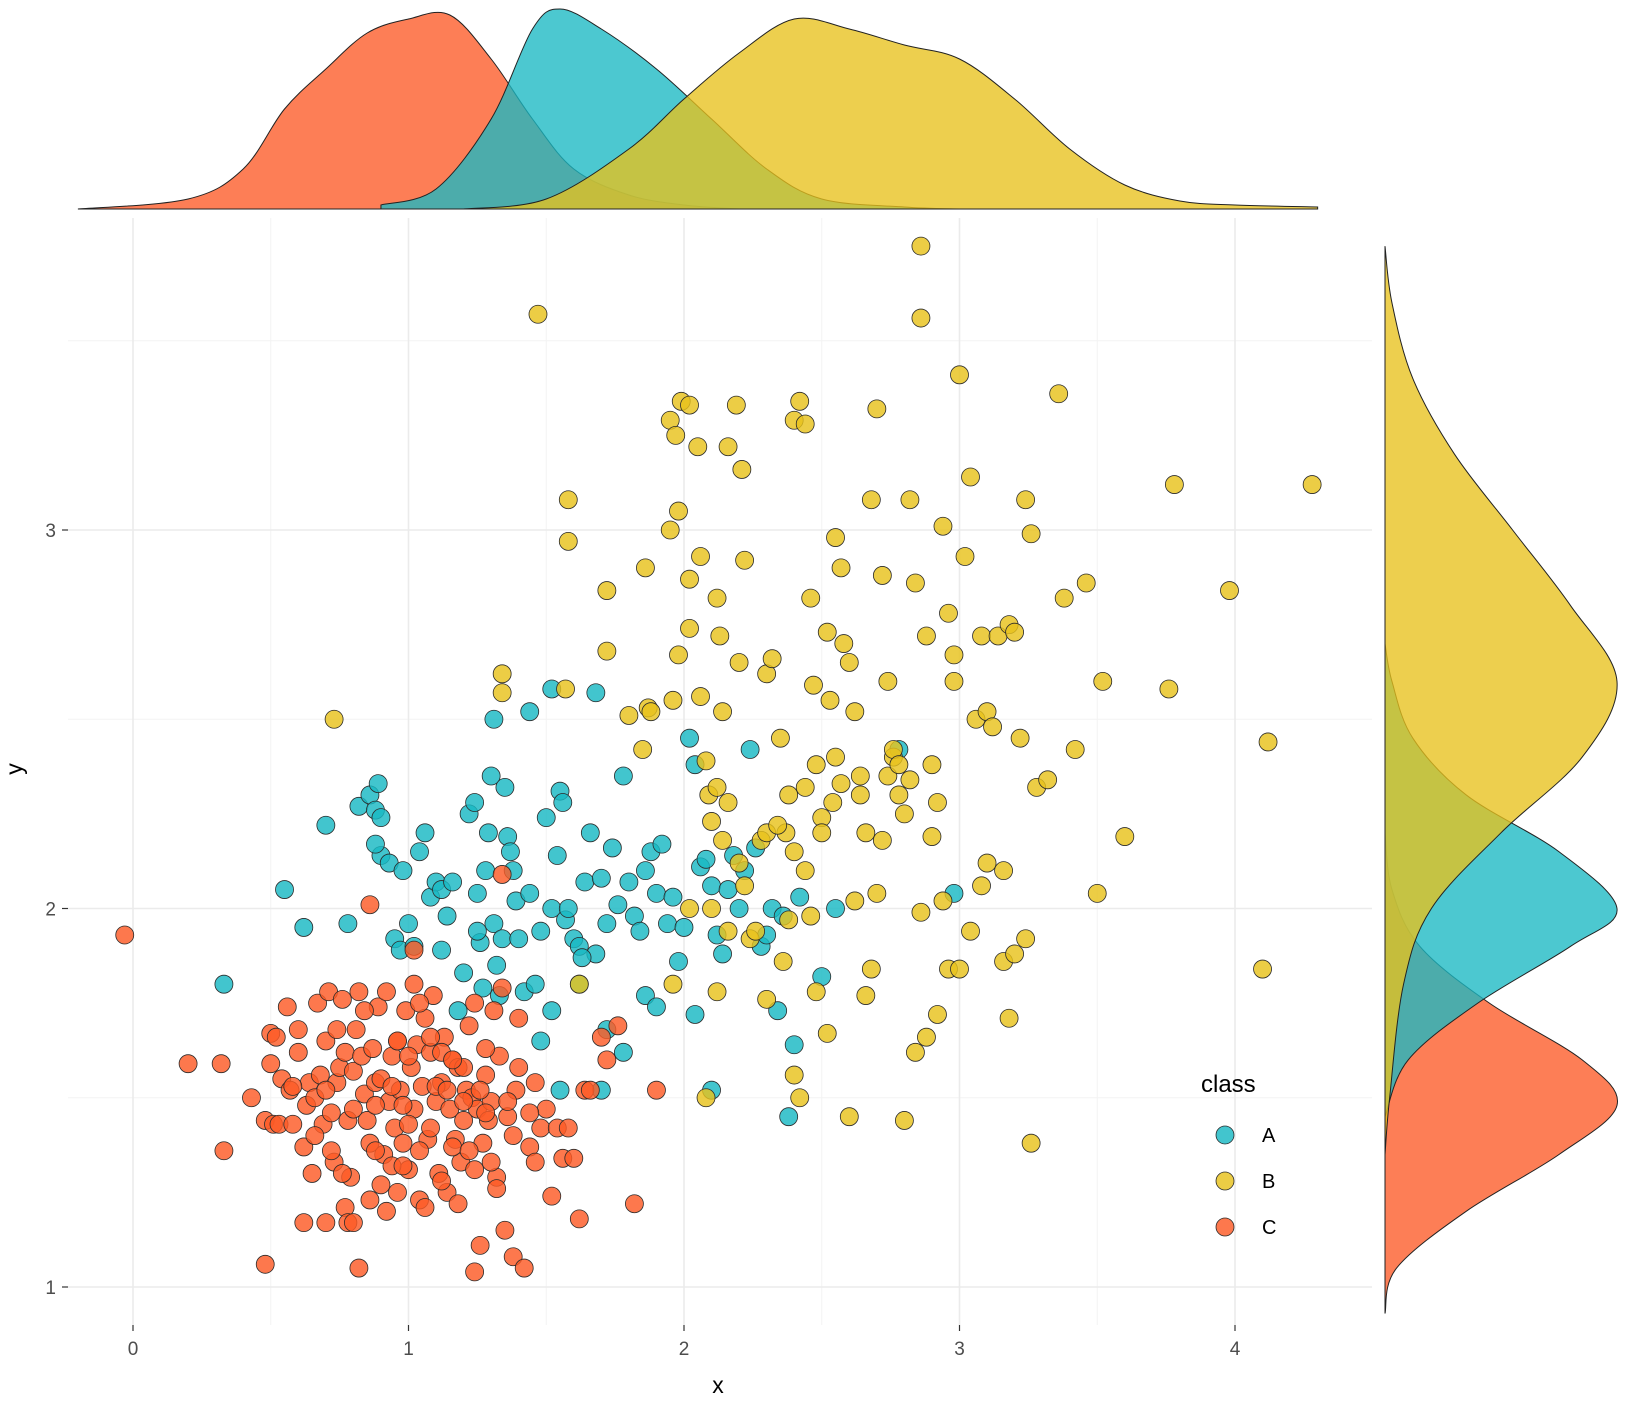  I want to click on y-axis-title: y, so click(14, 769).